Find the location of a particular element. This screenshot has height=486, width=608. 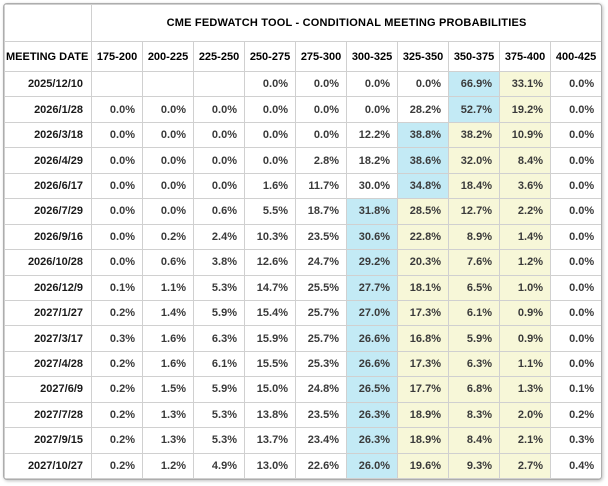

probability-cell: 15.9% is located at coordinates (270, 338).